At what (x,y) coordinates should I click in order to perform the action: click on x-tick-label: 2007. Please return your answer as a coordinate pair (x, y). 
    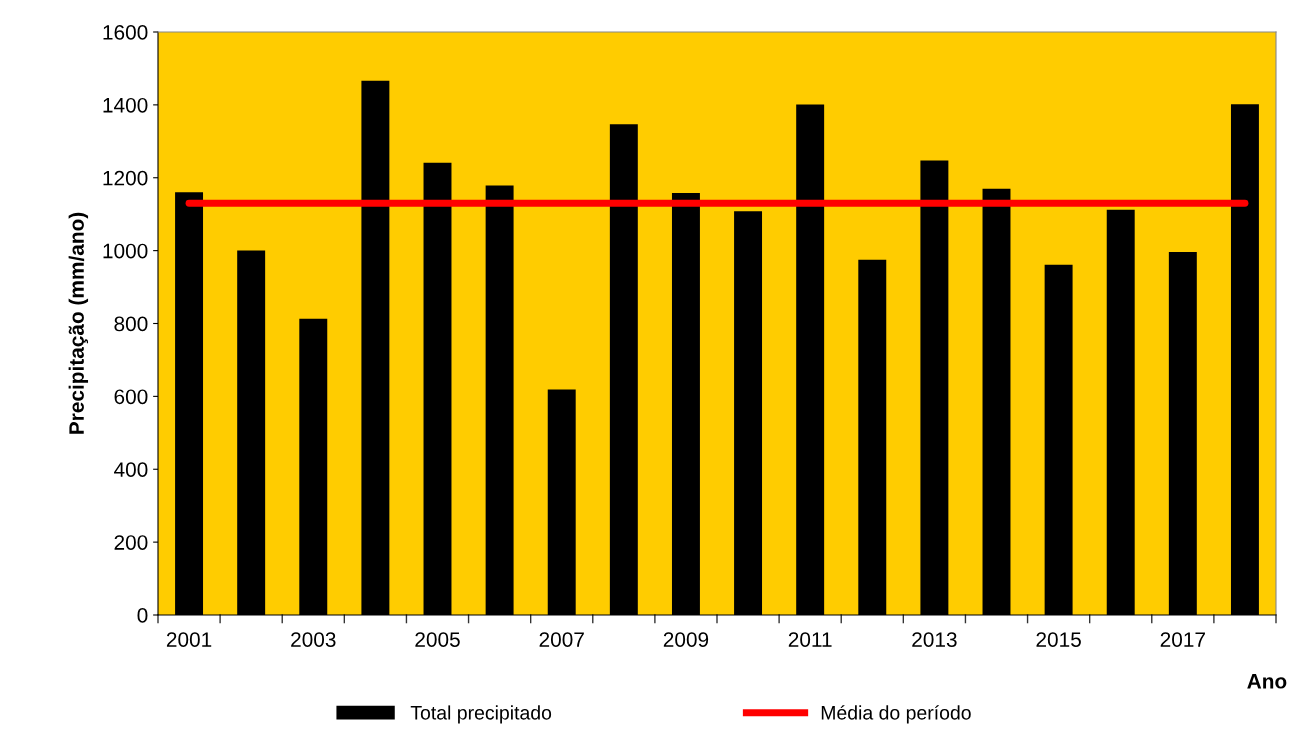
    Looking at the image, I should click on (561, 639).